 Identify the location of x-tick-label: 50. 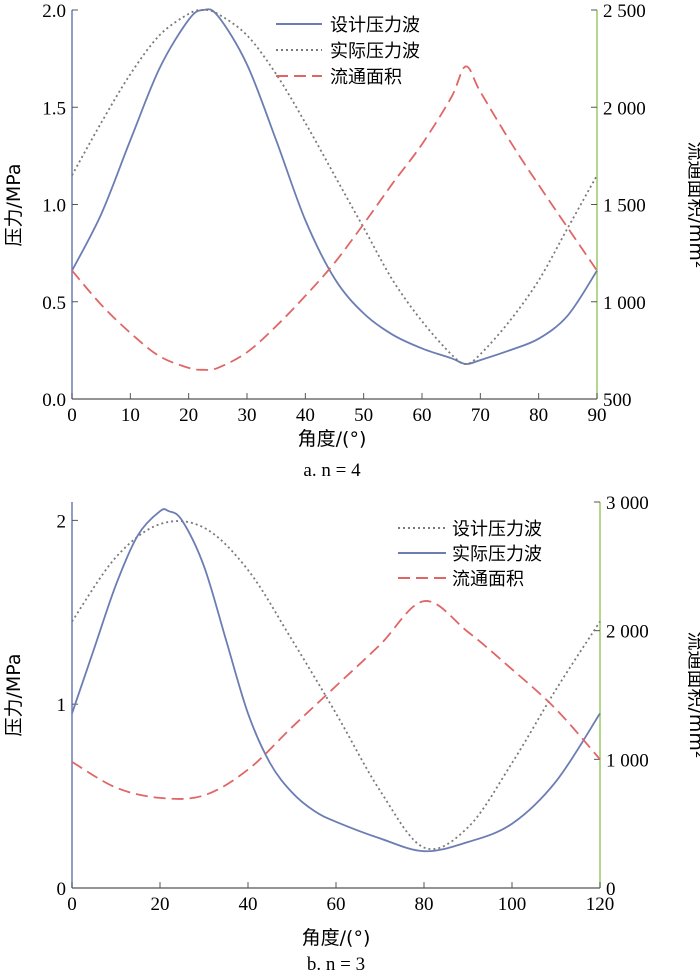
(363, 415).